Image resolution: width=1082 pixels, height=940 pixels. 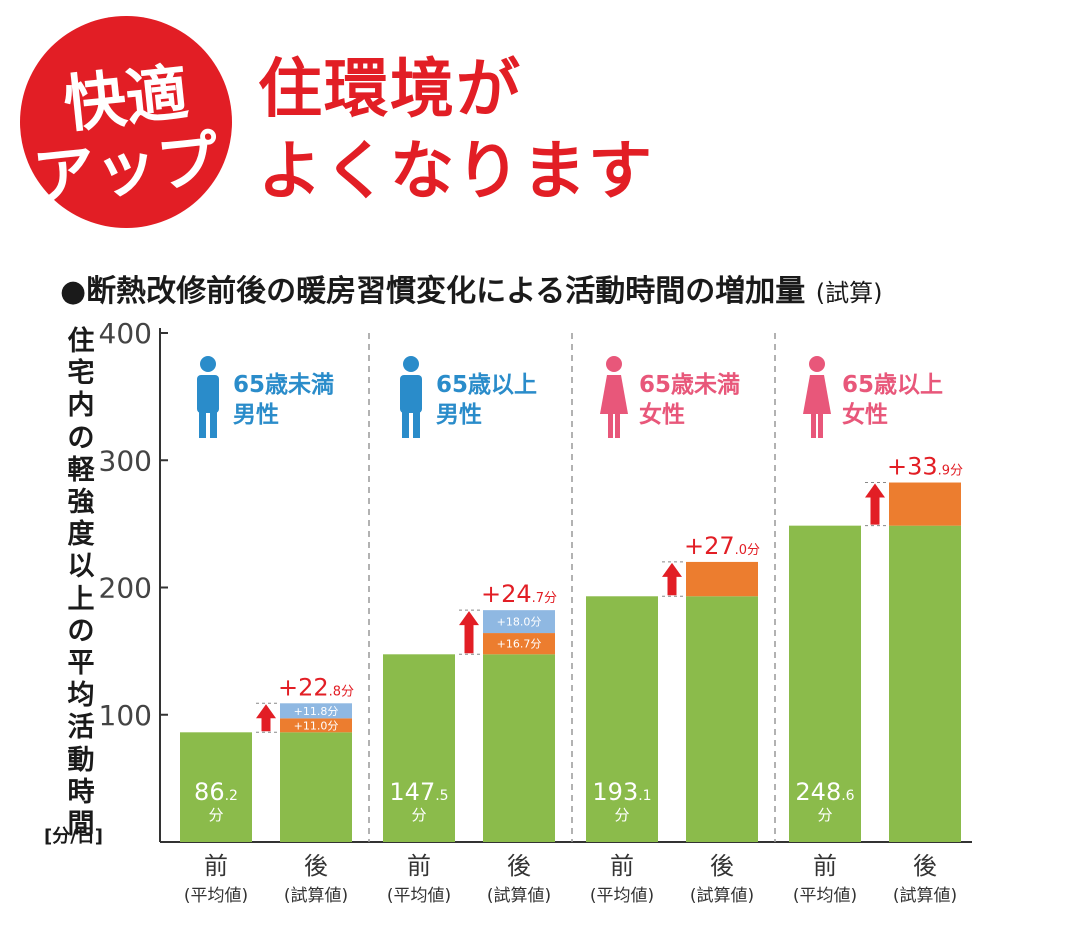 I want to click on y-tick-label: 400, so click(x=125, y=333).